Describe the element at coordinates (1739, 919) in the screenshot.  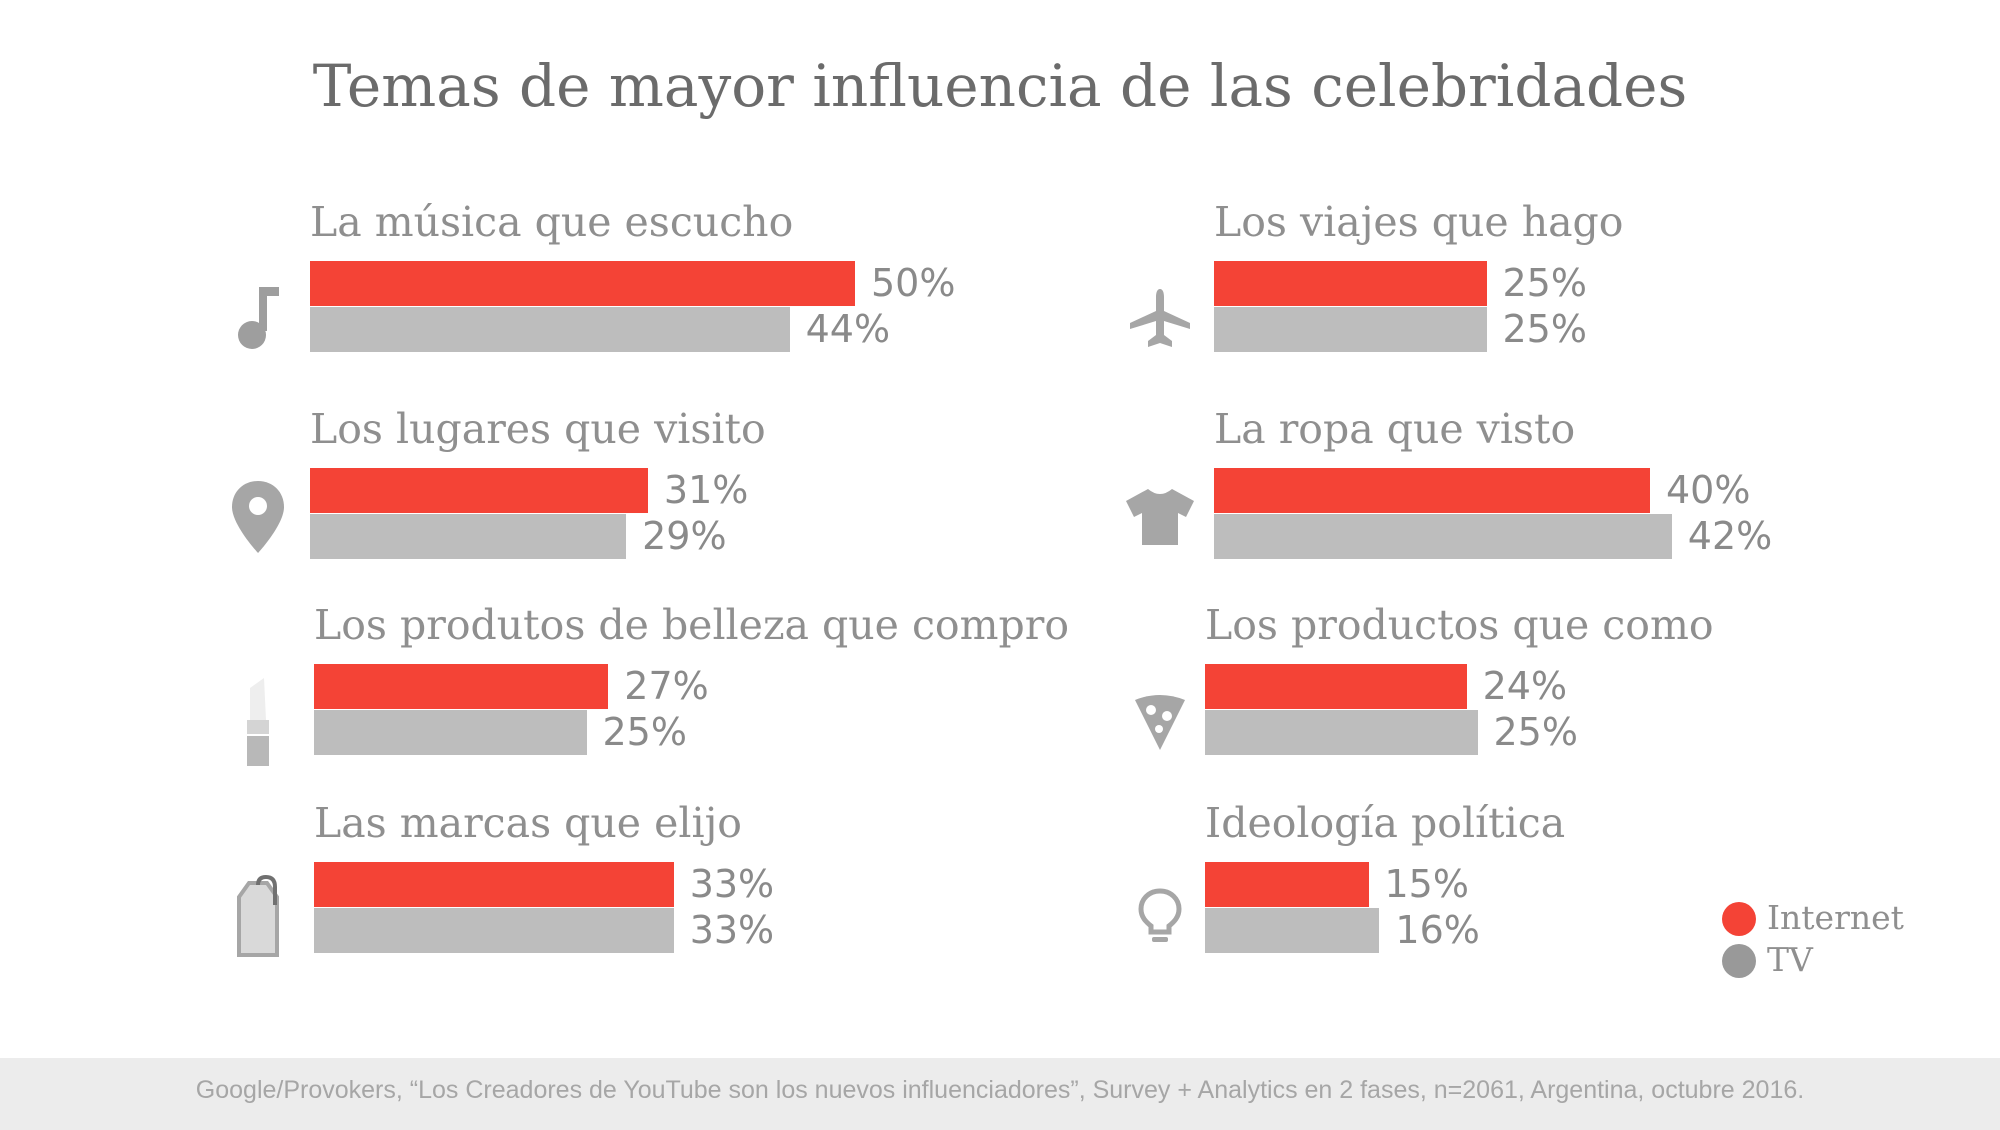
I see `legend-dot-internet` at that location.